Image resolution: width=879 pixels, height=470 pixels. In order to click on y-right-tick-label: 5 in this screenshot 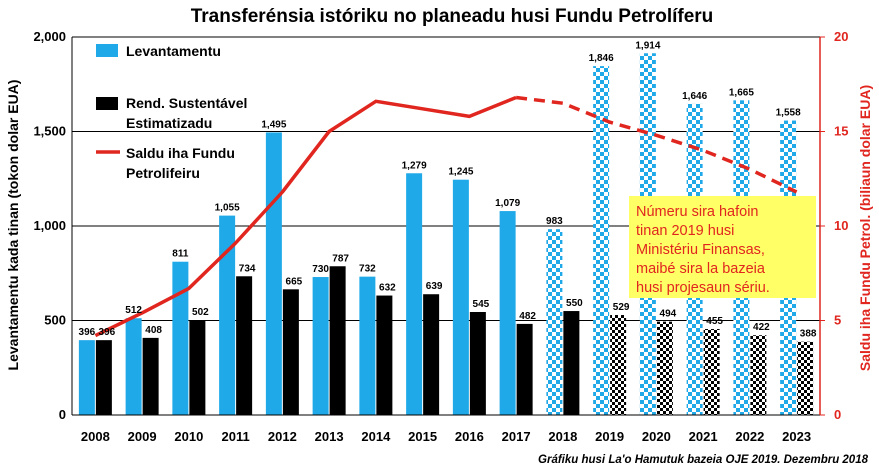, I will do `click(837, 320)`.